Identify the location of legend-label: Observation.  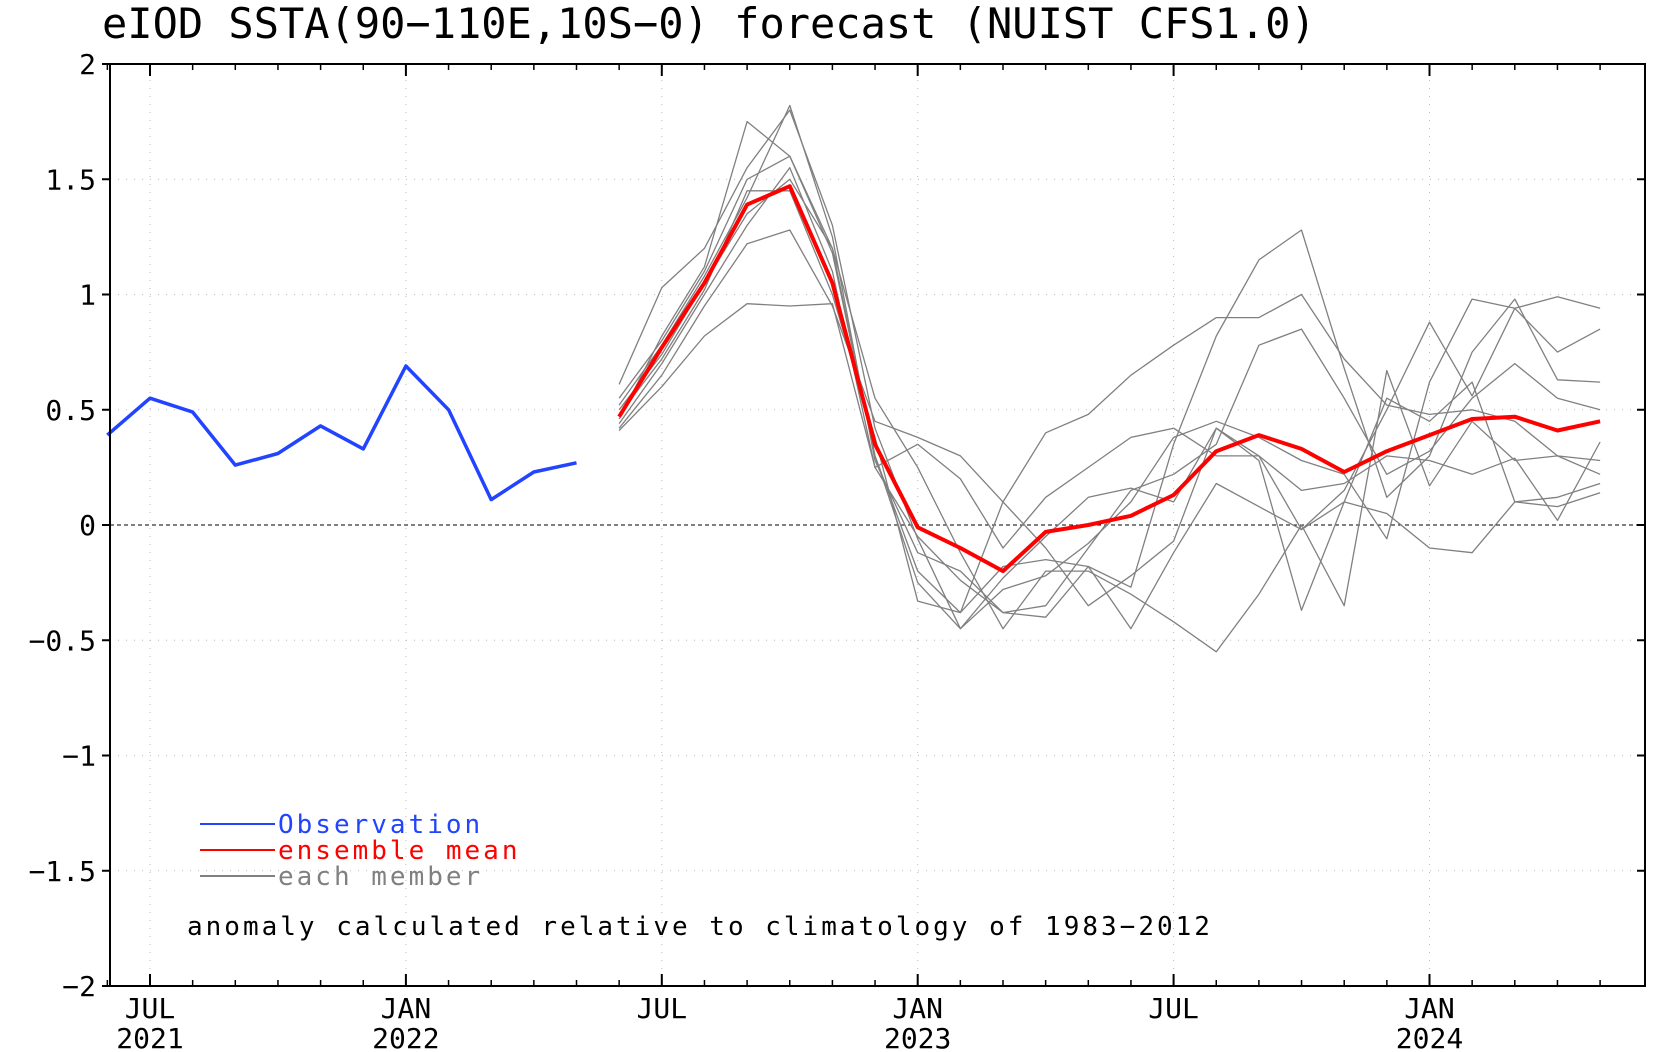
(380, 825).